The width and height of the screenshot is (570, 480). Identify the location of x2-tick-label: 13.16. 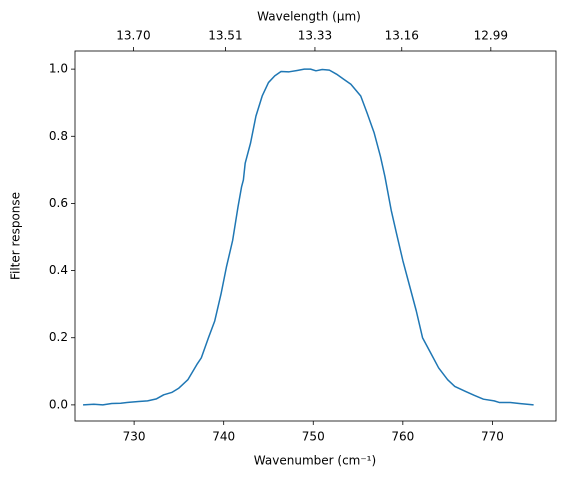
(402, 36).